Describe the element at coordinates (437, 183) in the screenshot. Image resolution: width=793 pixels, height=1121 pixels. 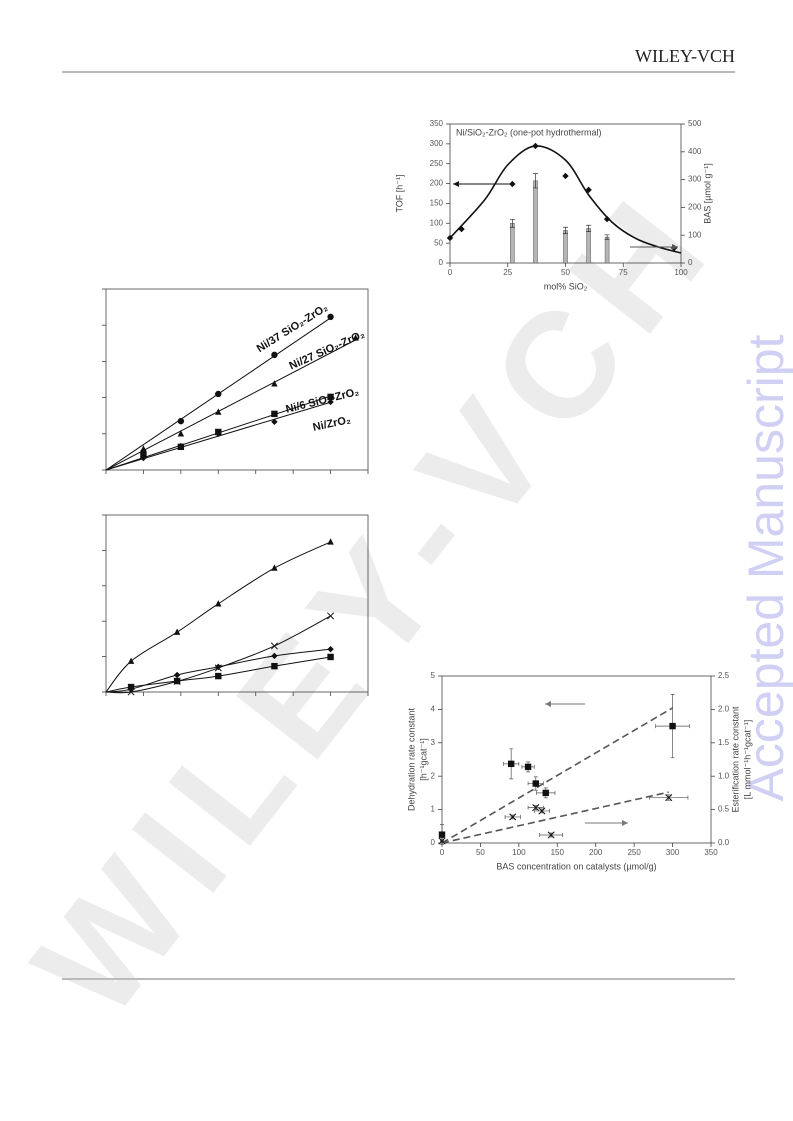
I see `y-tick-label: 200` at that location.